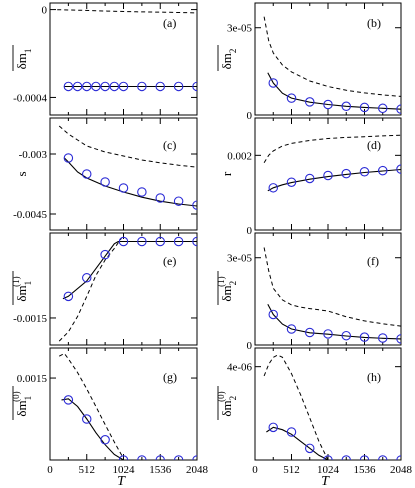 The image size is (415, 488). Describe the element at coordinates (30, 319) in the screenshot. I see `y-tick-label: -0.0015` at that location.